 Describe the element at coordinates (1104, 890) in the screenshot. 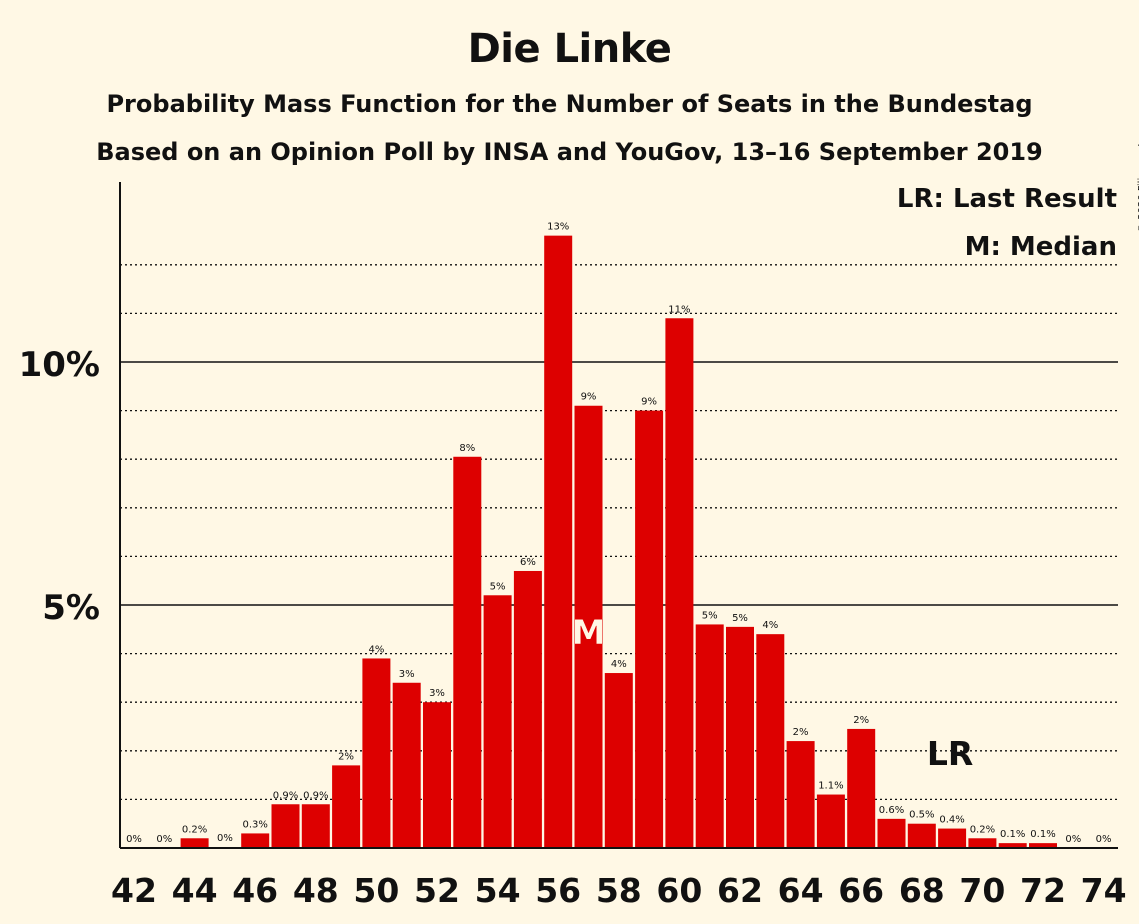

I see `x-tick-label: 74` at that location.